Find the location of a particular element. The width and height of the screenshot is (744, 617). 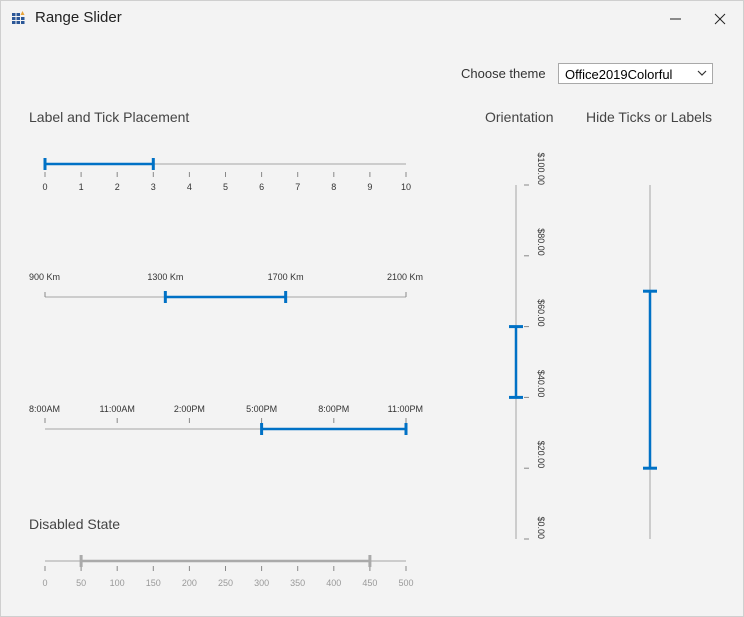

numeric-tick-label: 7 is located at coordinates (297, 187).